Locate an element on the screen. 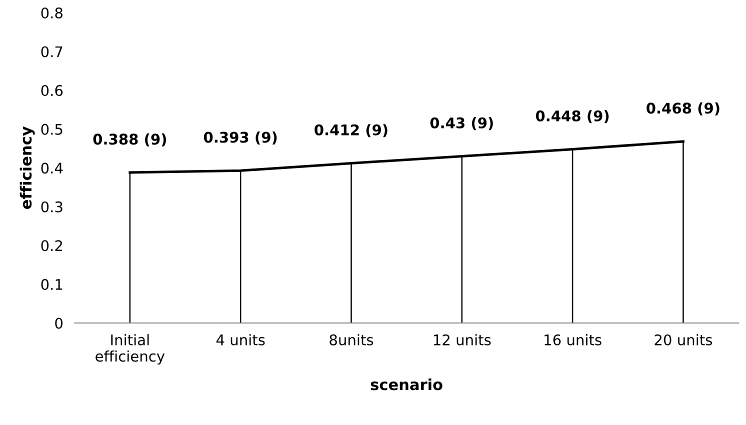 The image size is (746, 425). data-label: 0.448 (9) is located at coordinates (572, 117).